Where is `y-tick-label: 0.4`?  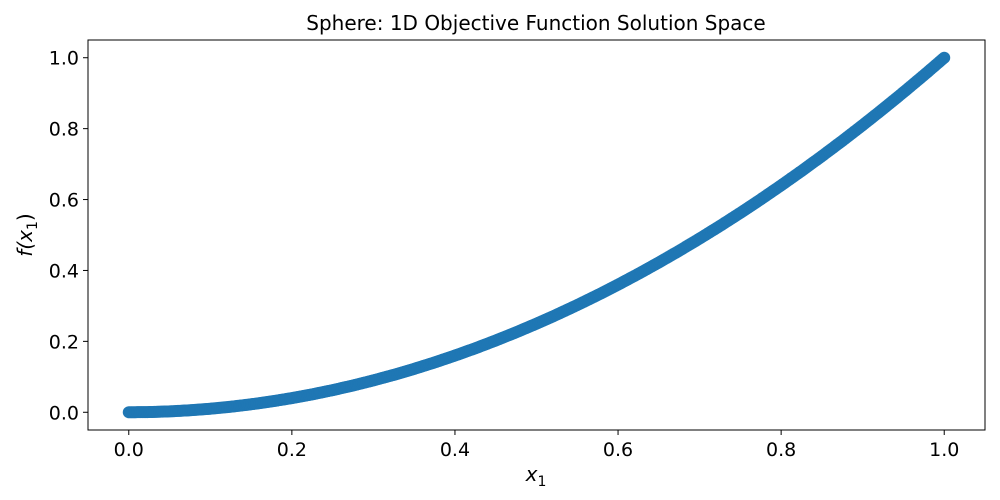
y-tick-label: 0.4 is located at coordinates (64, 271).